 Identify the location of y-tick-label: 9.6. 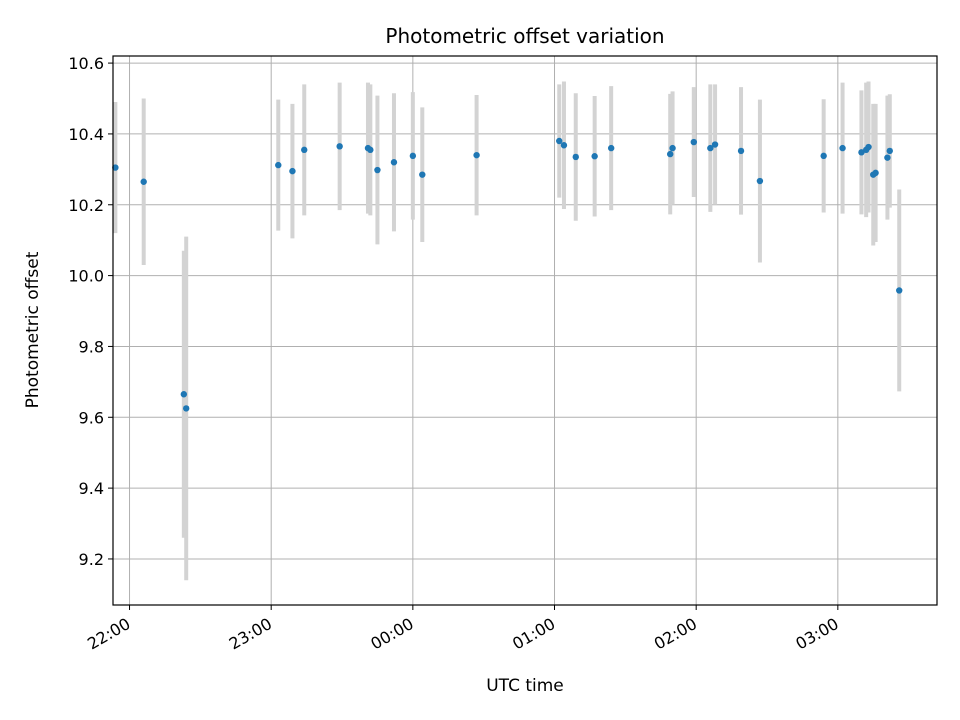
(91, 417).